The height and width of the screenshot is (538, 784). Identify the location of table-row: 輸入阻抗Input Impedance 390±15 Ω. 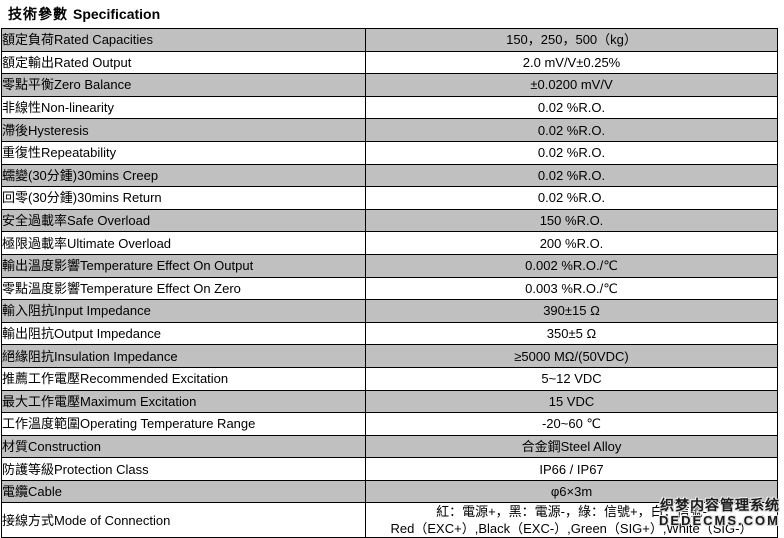
(389, 311).